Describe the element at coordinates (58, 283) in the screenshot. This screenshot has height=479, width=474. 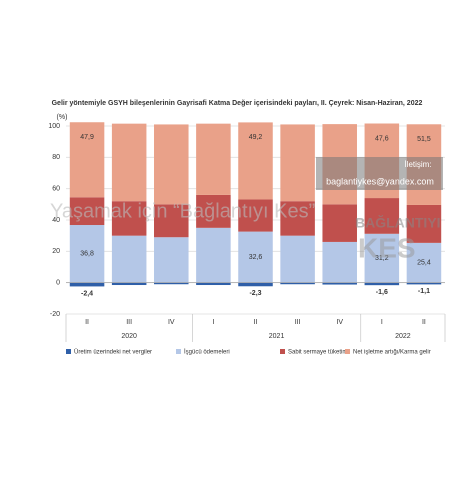
I see `y-tick-label: 0` at that location.